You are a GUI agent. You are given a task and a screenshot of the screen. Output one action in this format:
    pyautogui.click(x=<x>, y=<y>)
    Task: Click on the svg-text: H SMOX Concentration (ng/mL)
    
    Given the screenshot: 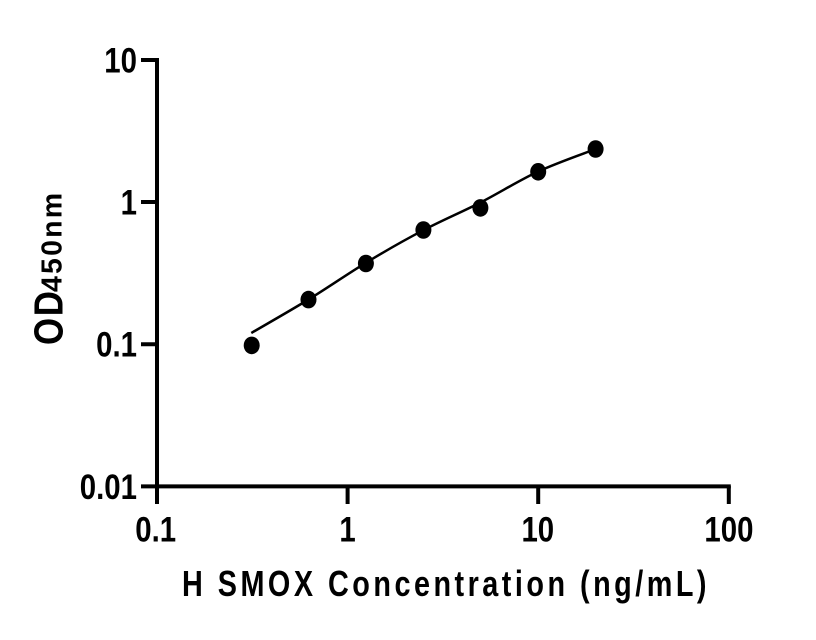 What is the action you would take?
    pyautogui.click(x=446, y=583)
    